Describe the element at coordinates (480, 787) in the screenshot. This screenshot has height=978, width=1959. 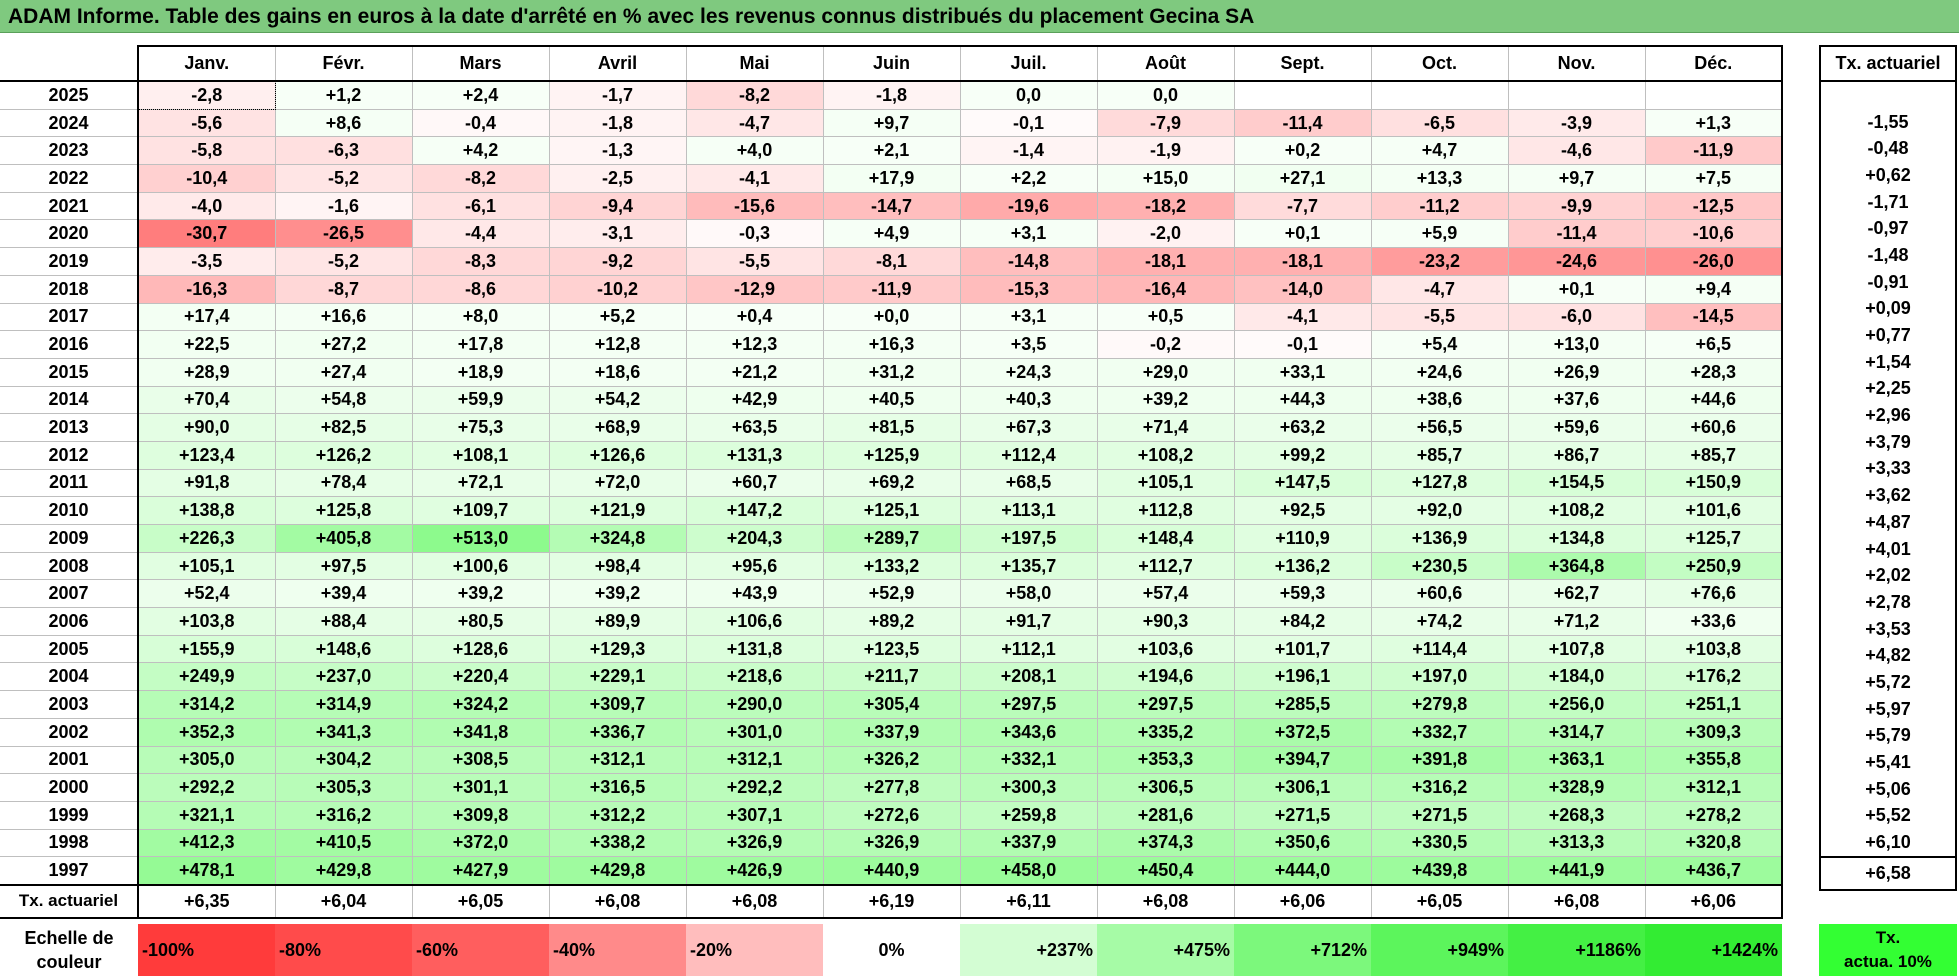
I see `heatmap-cell: +301,1` at that location.